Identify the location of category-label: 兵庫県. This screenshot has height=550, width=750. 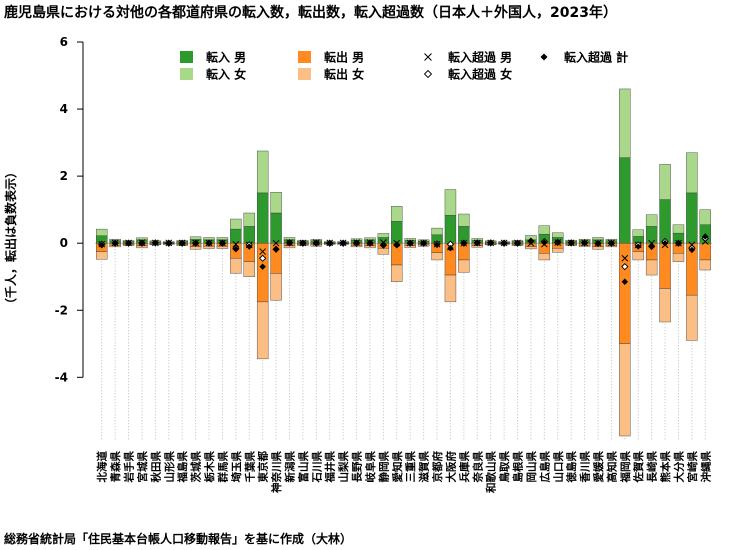
(464, 467).